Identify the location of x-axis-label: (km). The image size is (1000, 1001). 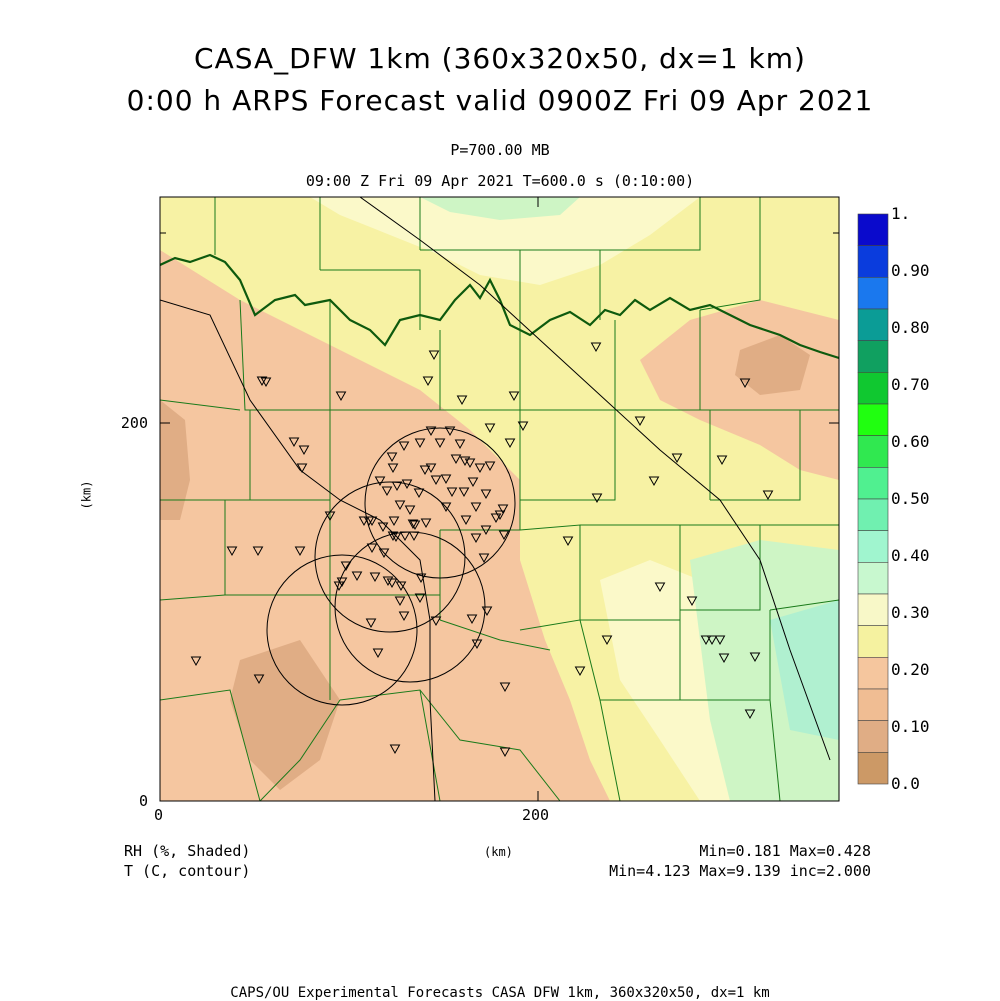
(498, 852).